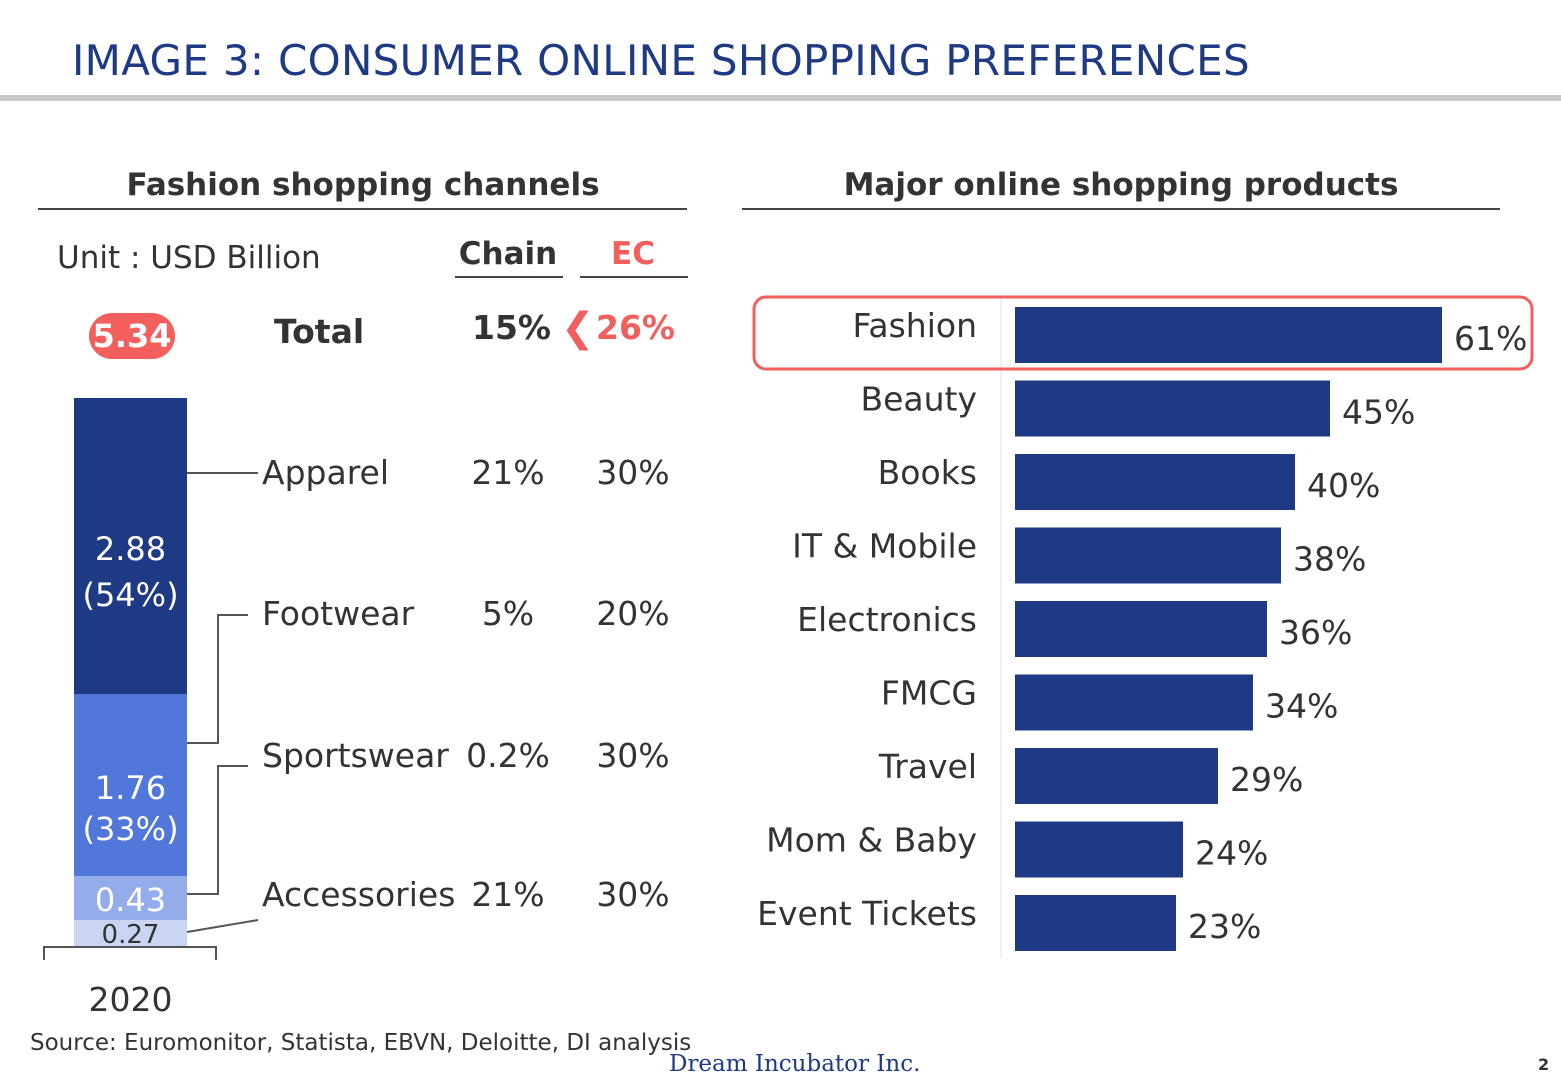 This screenshot has width=1561, height=1080. What do you see at coordinates (633, 894) in the screenshot?
I see `category-ec-accessories: 30%` at bounding box center [633, 894].